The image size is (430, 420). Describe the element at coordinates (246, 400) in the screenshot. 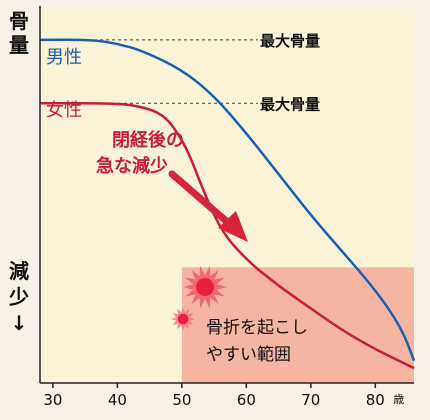

I see `x-tick-label-3: 60` at that location.